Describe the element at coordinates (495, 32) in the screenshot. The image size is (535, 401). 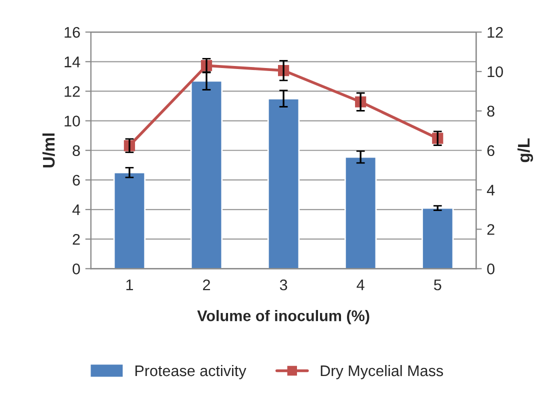
I see `y2-tick-label: 12` at that location.